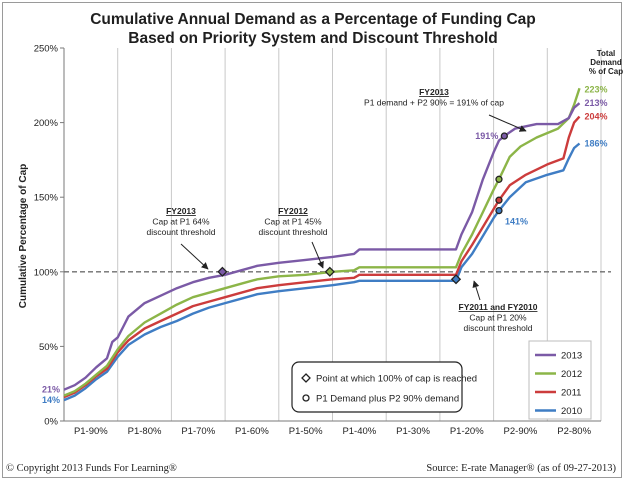  What do you see at coordinates (377, 387) in the screenshot?
I see `marker-key-box` at bounding box center [377, 387].